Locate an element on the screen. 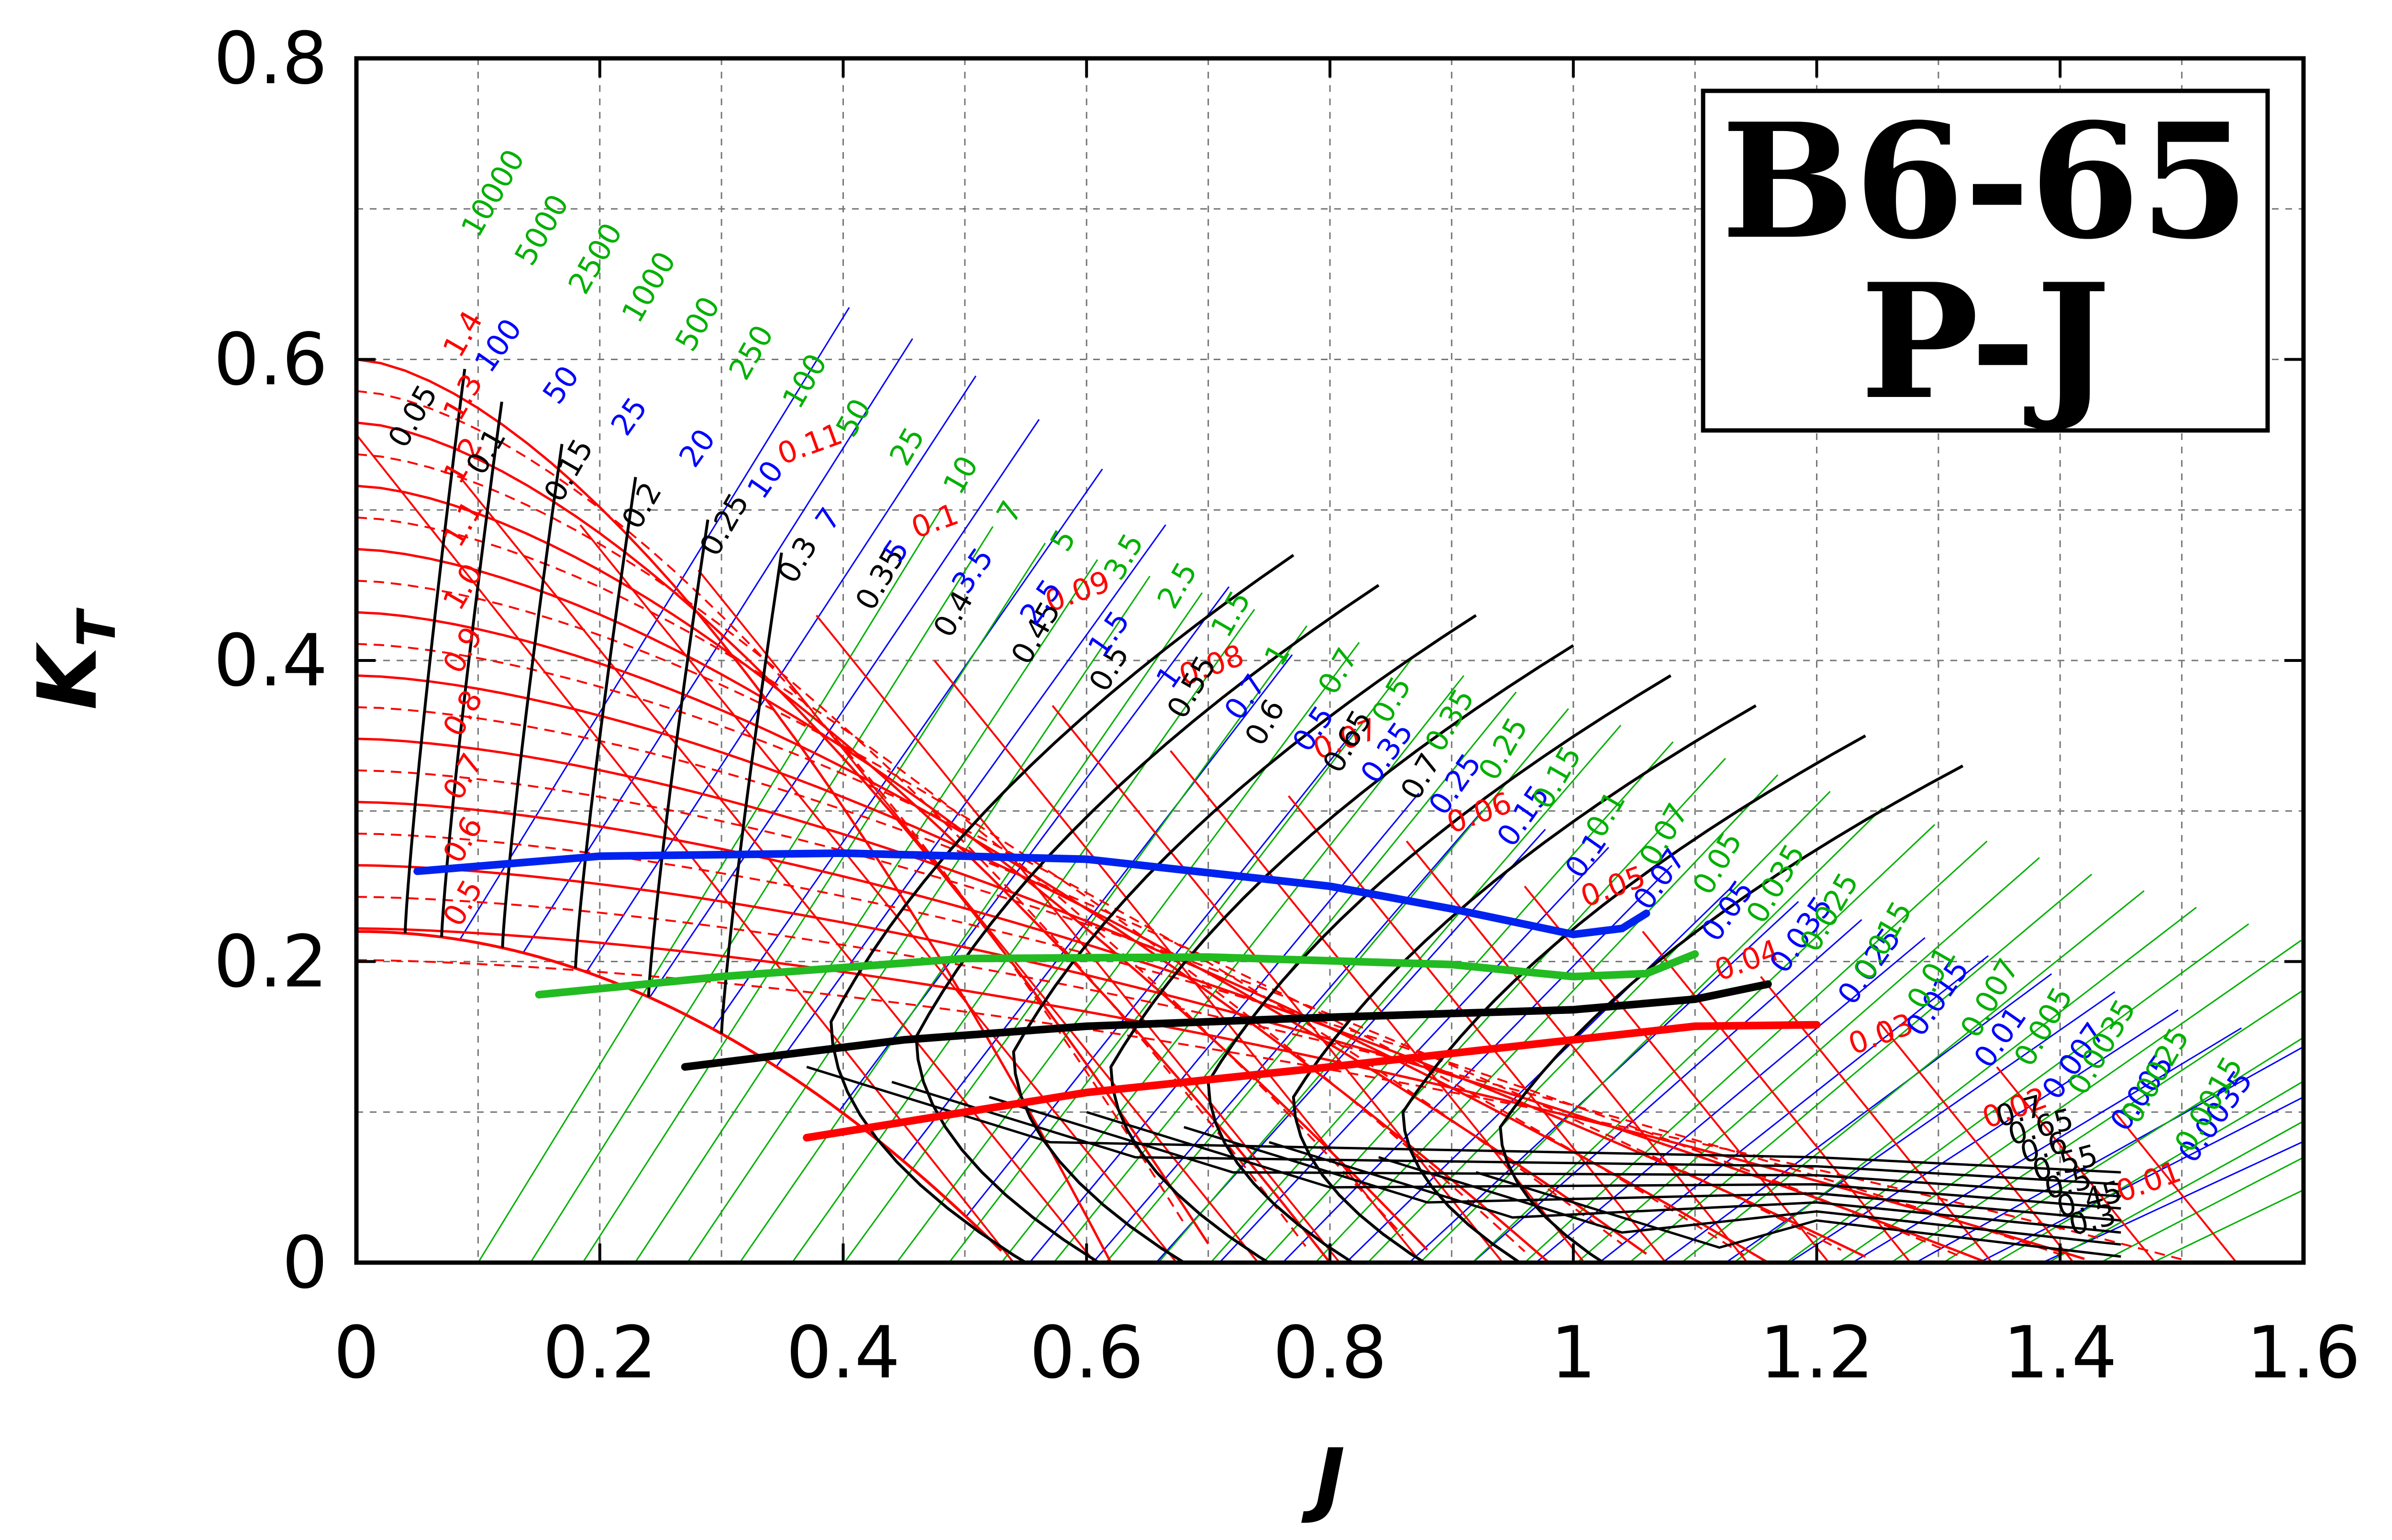 This screenshot has width=2392, height=1540. green-label: 100 is located at coordinates (805, 381).